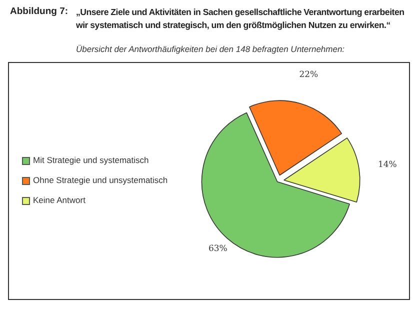  I want to click on chart-subtitle: Übersicht der Antworthäufigkeiten bei den 148 befragten Unternehmen:, so click(211, 49).